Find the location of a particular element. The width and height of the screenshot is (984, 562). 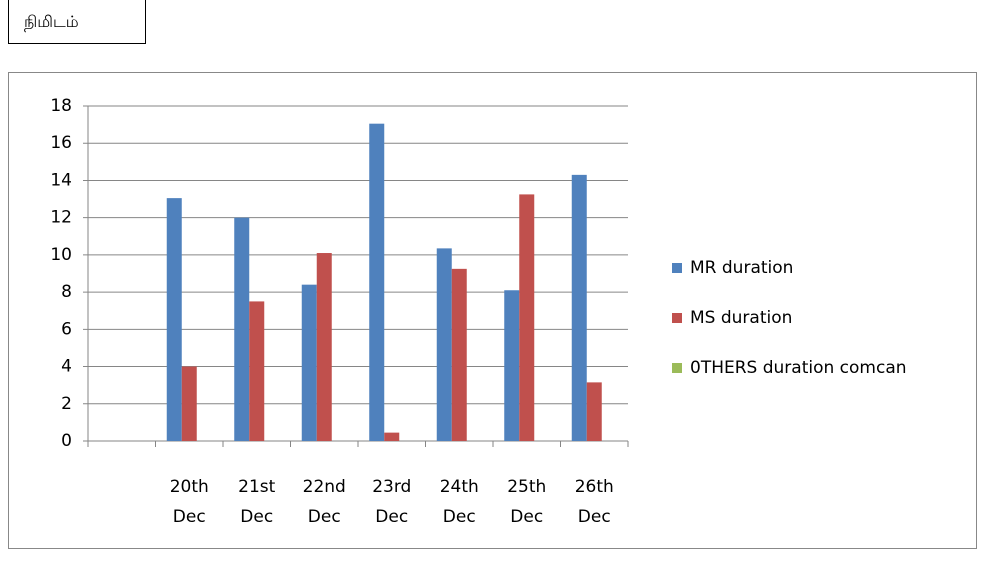

x-tick-label: 23rd Dec is located at coordinates (392, 502).